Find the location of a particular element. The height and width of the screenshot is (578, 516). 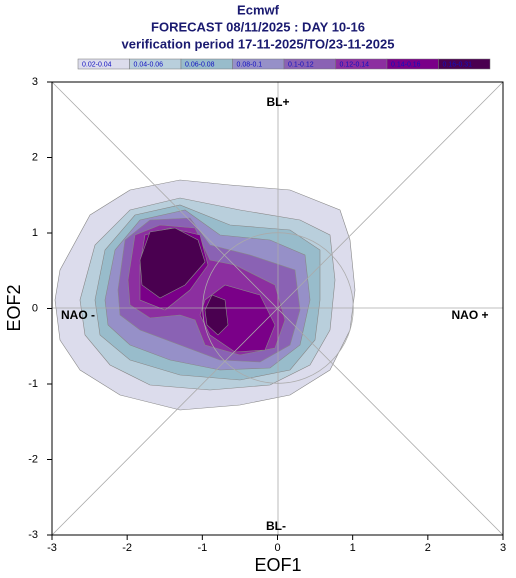

legend-label: 0.16-0.31 is located at coordinates (458, 64).